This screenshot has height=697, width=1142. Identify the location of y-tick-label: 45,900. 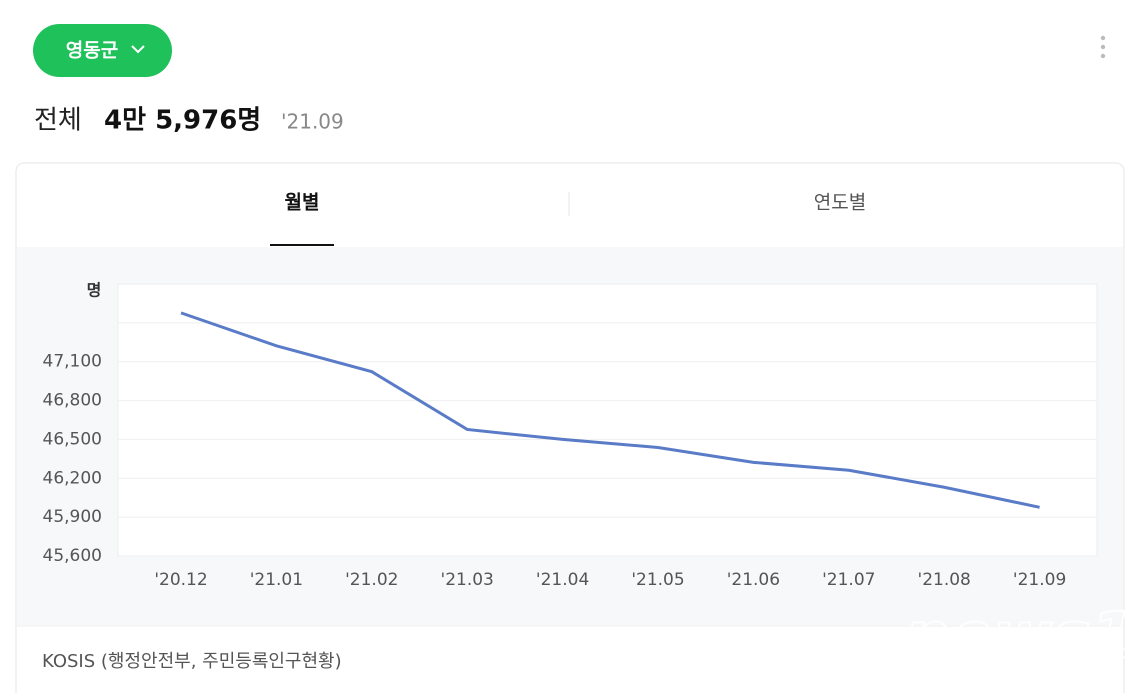
(72, 517).